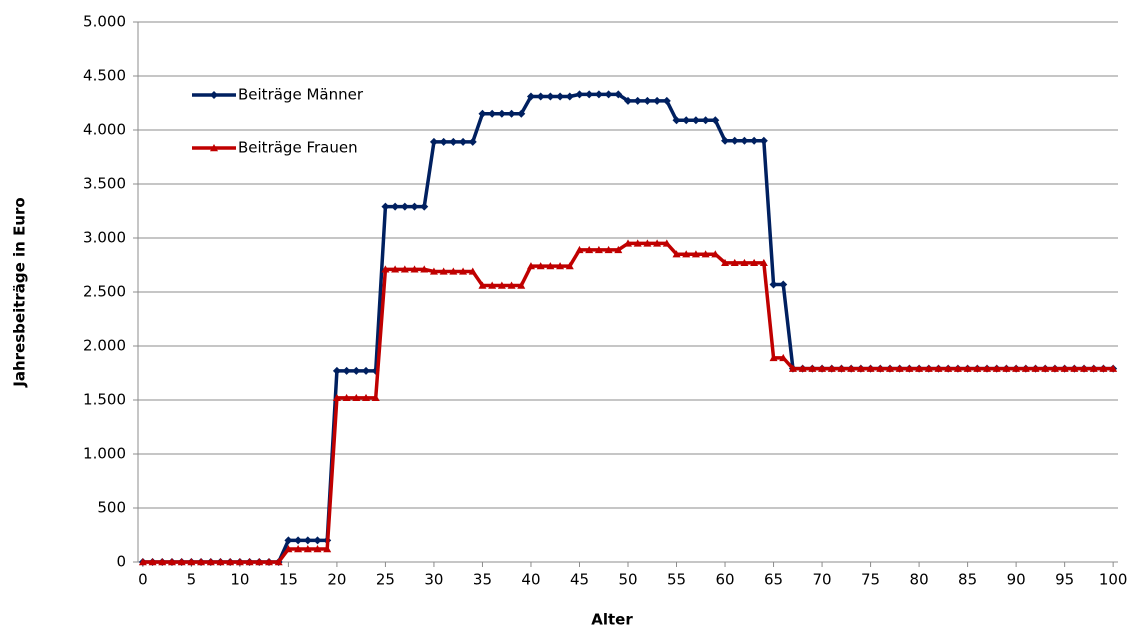 This screenshot has width=1138, height=633. Describe the element at coordinates (111, 508) in the screenshot. I see `y-tick-label: 500` at that location.